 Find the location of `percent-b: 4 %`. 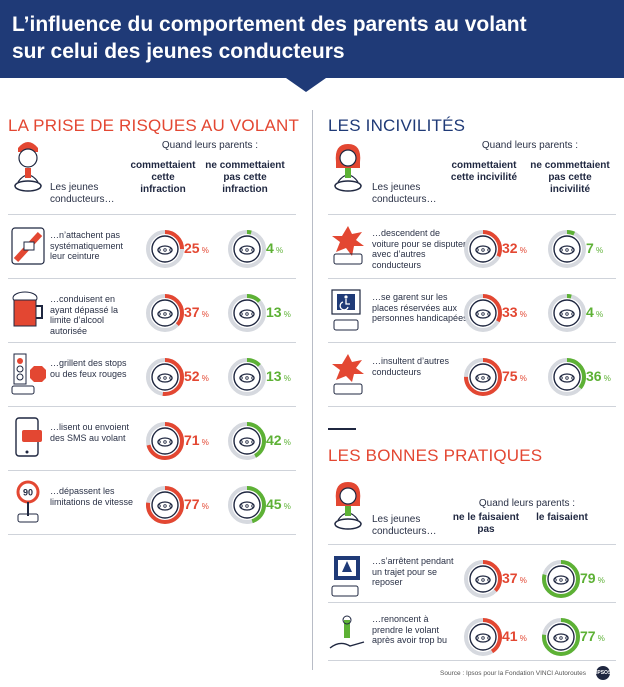

percent-b: 4 % is located at coordinates (594, 313).